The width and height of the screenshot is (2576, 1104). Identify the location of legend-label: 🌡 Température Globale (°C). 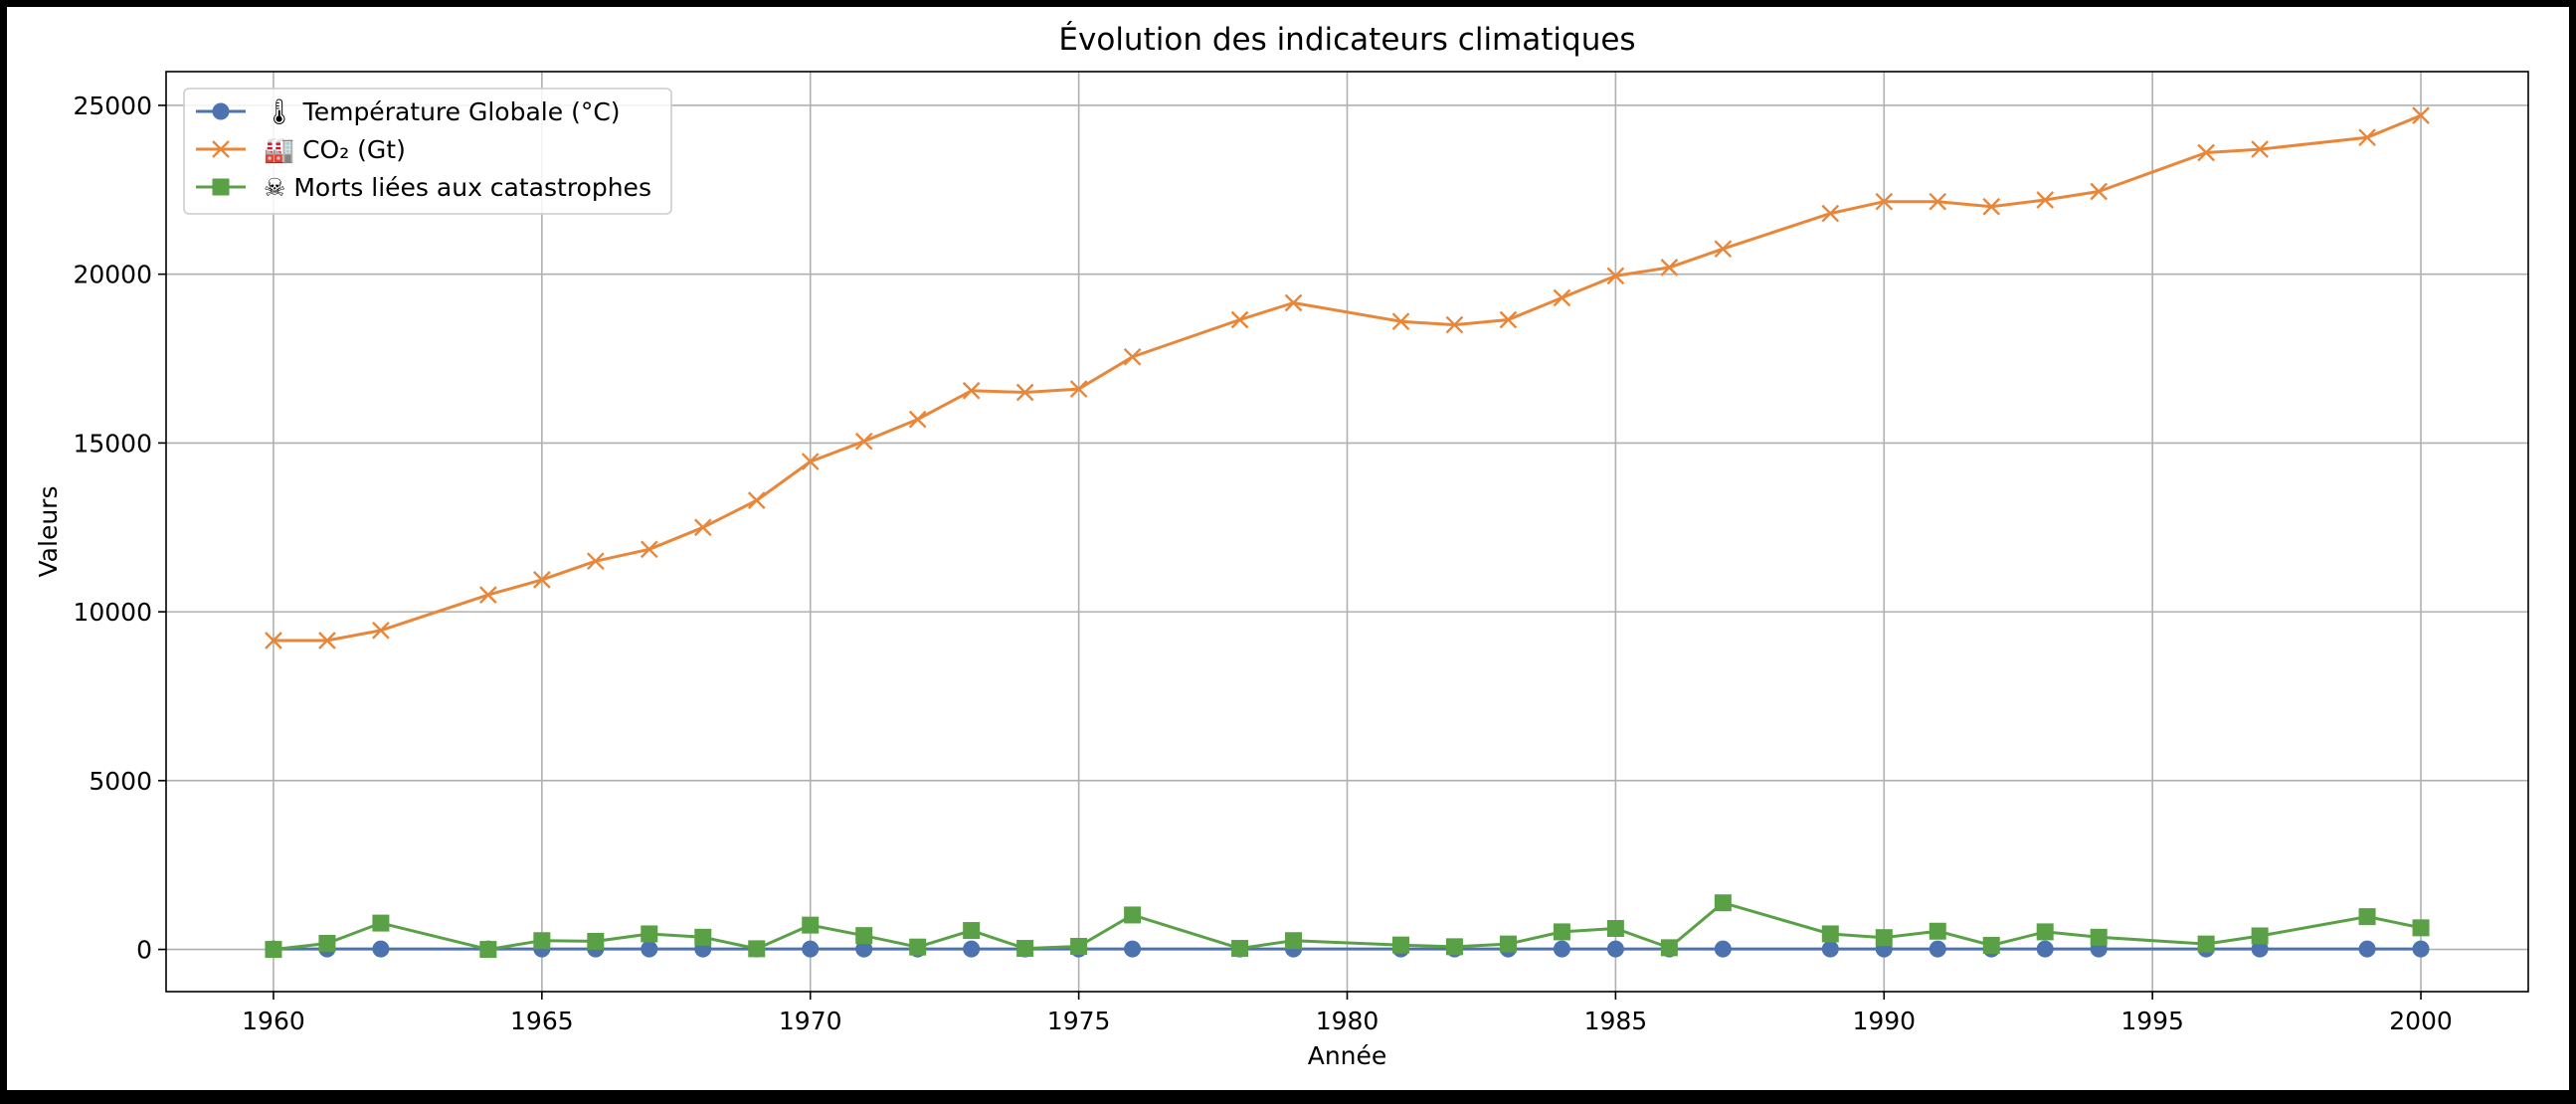
(442, 111).